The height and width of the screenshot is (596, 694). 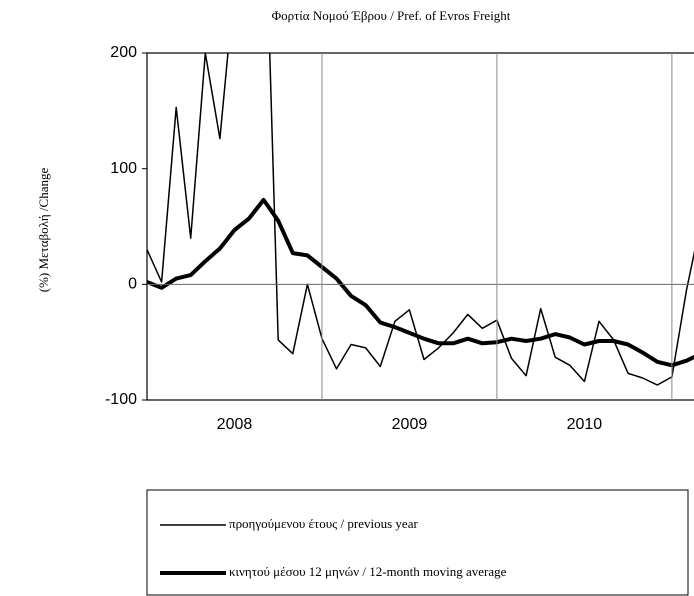 What do you see at coordinates (121, 399) in the screenshot?
I see `y-tick-label: -100` at bounding box center [121, 399].